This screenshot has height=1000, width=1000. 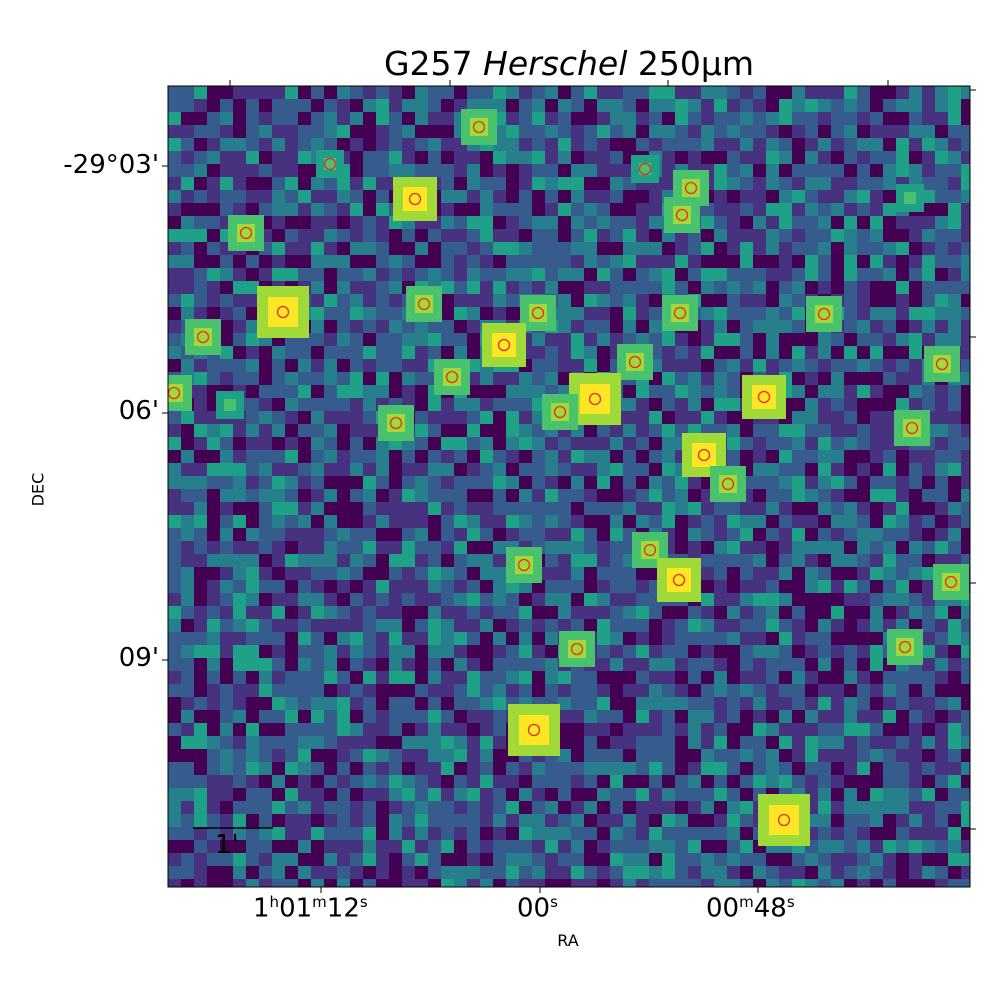 I want to click on x-tick-label-1: 00s, so click(x=537, y=908).